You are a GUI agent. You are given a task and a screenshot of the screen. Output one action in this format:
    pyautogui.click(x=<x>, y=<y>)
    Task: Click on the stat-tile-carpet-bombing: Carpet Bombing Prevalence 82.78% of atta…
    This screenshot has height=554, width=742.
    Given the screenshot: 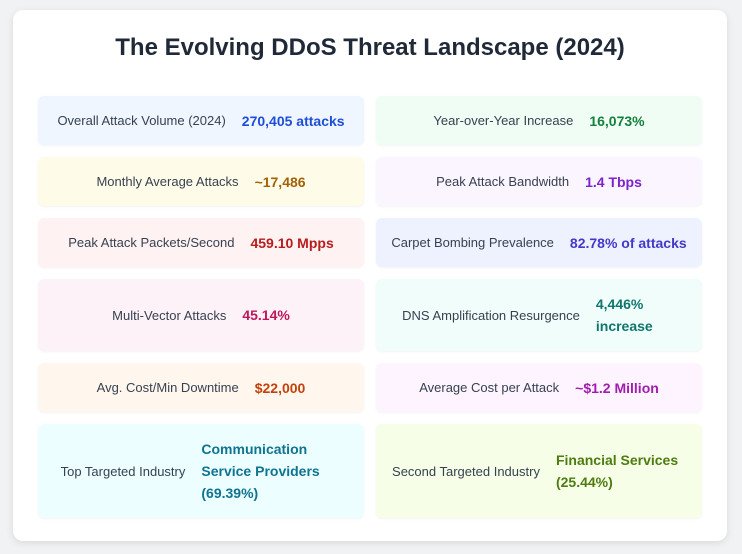 What is the action you would take?
    pyautogui.click(x=539, y=242)
    